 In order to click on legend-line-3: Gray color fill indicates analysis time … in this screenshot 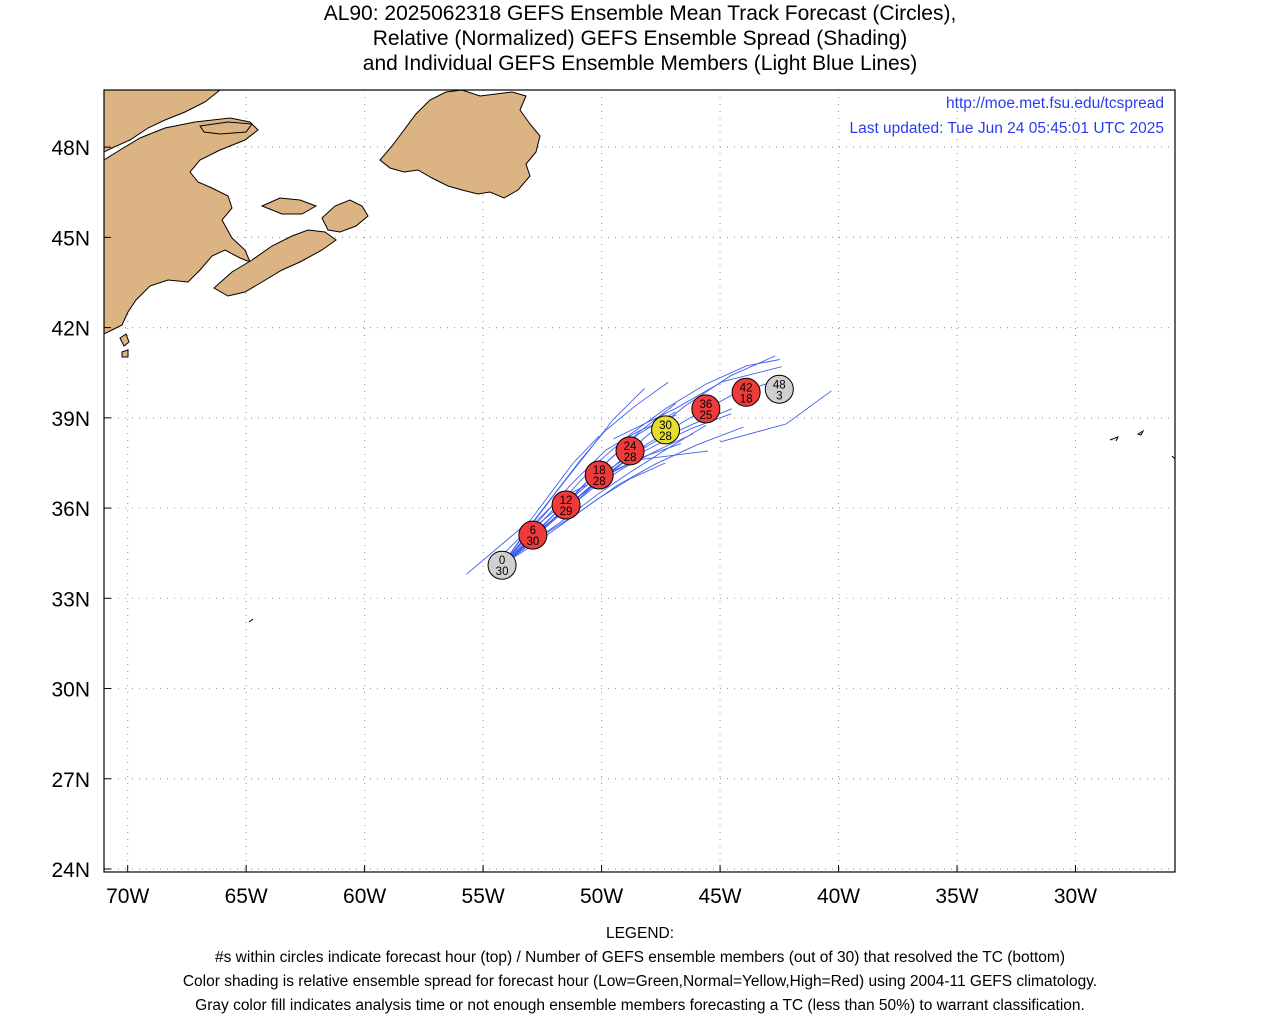, I will do `click(640, 1005)`.